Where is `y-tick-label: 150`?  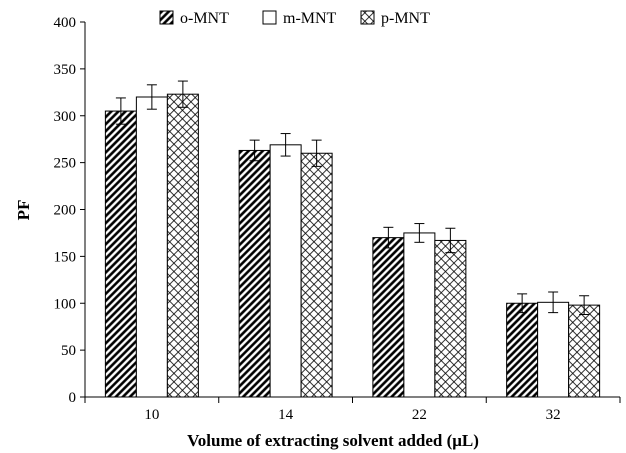
y-tick-label: 150 is located at coordinates (65, 257).